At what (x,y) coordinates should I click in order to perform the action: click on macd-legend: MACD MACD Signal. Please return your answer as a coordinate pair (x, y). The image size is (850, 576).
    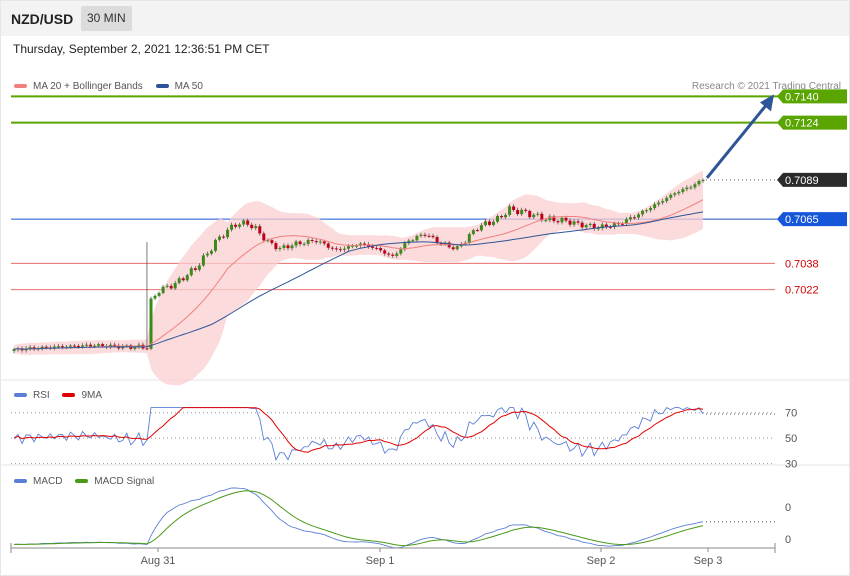
    Looking at the image, I should click on (84, 481).